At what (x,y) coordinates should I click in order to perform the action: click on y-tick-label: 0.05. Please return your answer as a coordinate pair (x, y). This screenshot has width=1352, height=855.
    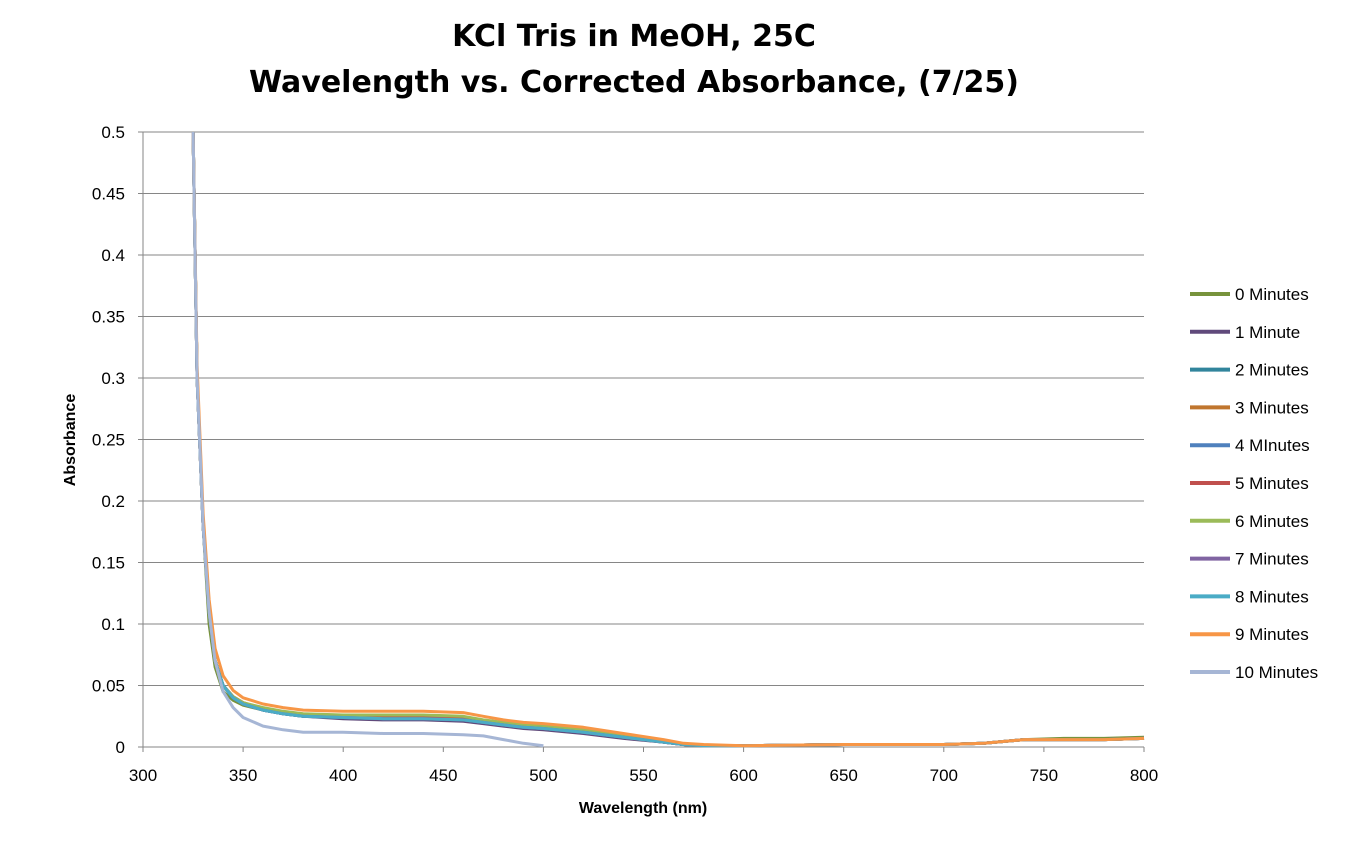
    Looking at the image, I should click on (108, 686).